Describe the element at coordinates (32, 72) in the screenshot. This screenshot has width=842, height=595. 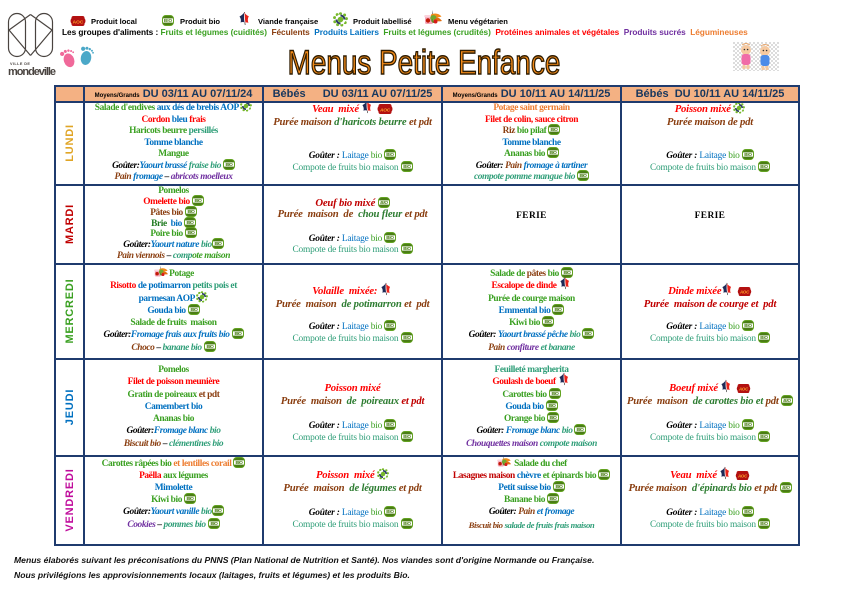
I see `svg-text: mondeville` at that location.